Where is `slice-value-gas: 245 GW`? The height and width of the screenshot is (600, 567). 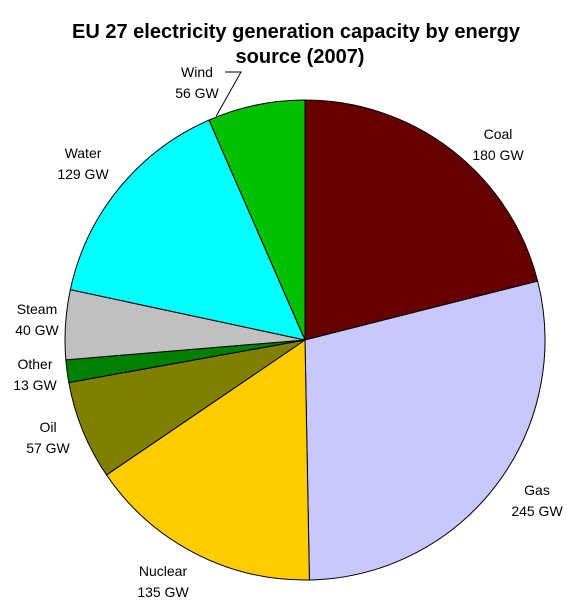
slice-value-gas: 245 GW is located at coordinates (537, 511).